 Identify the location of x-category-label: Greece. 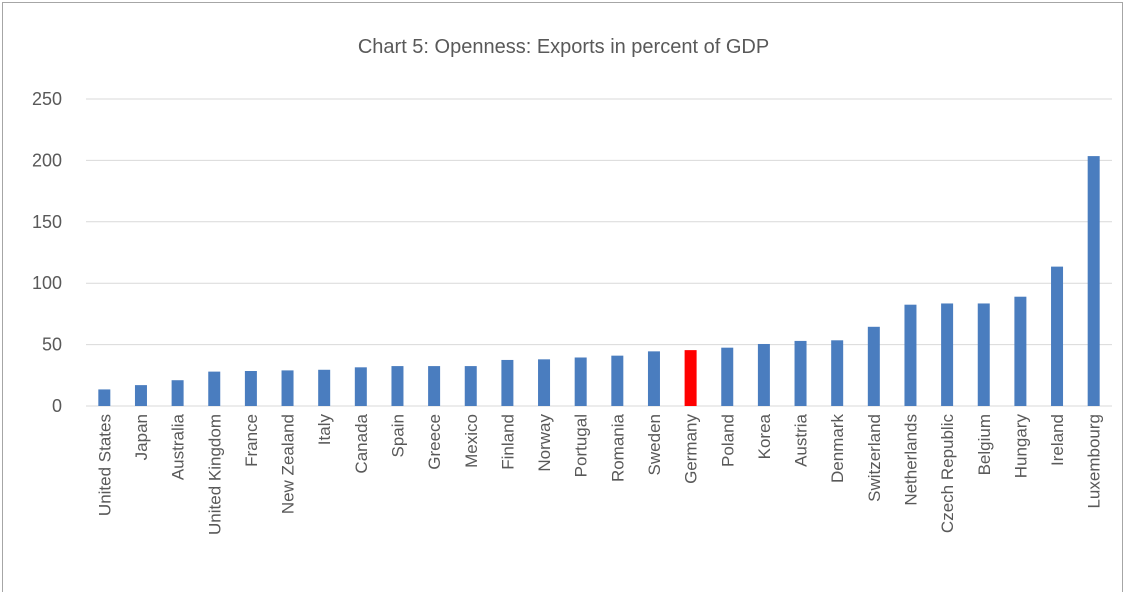
(434, 442).